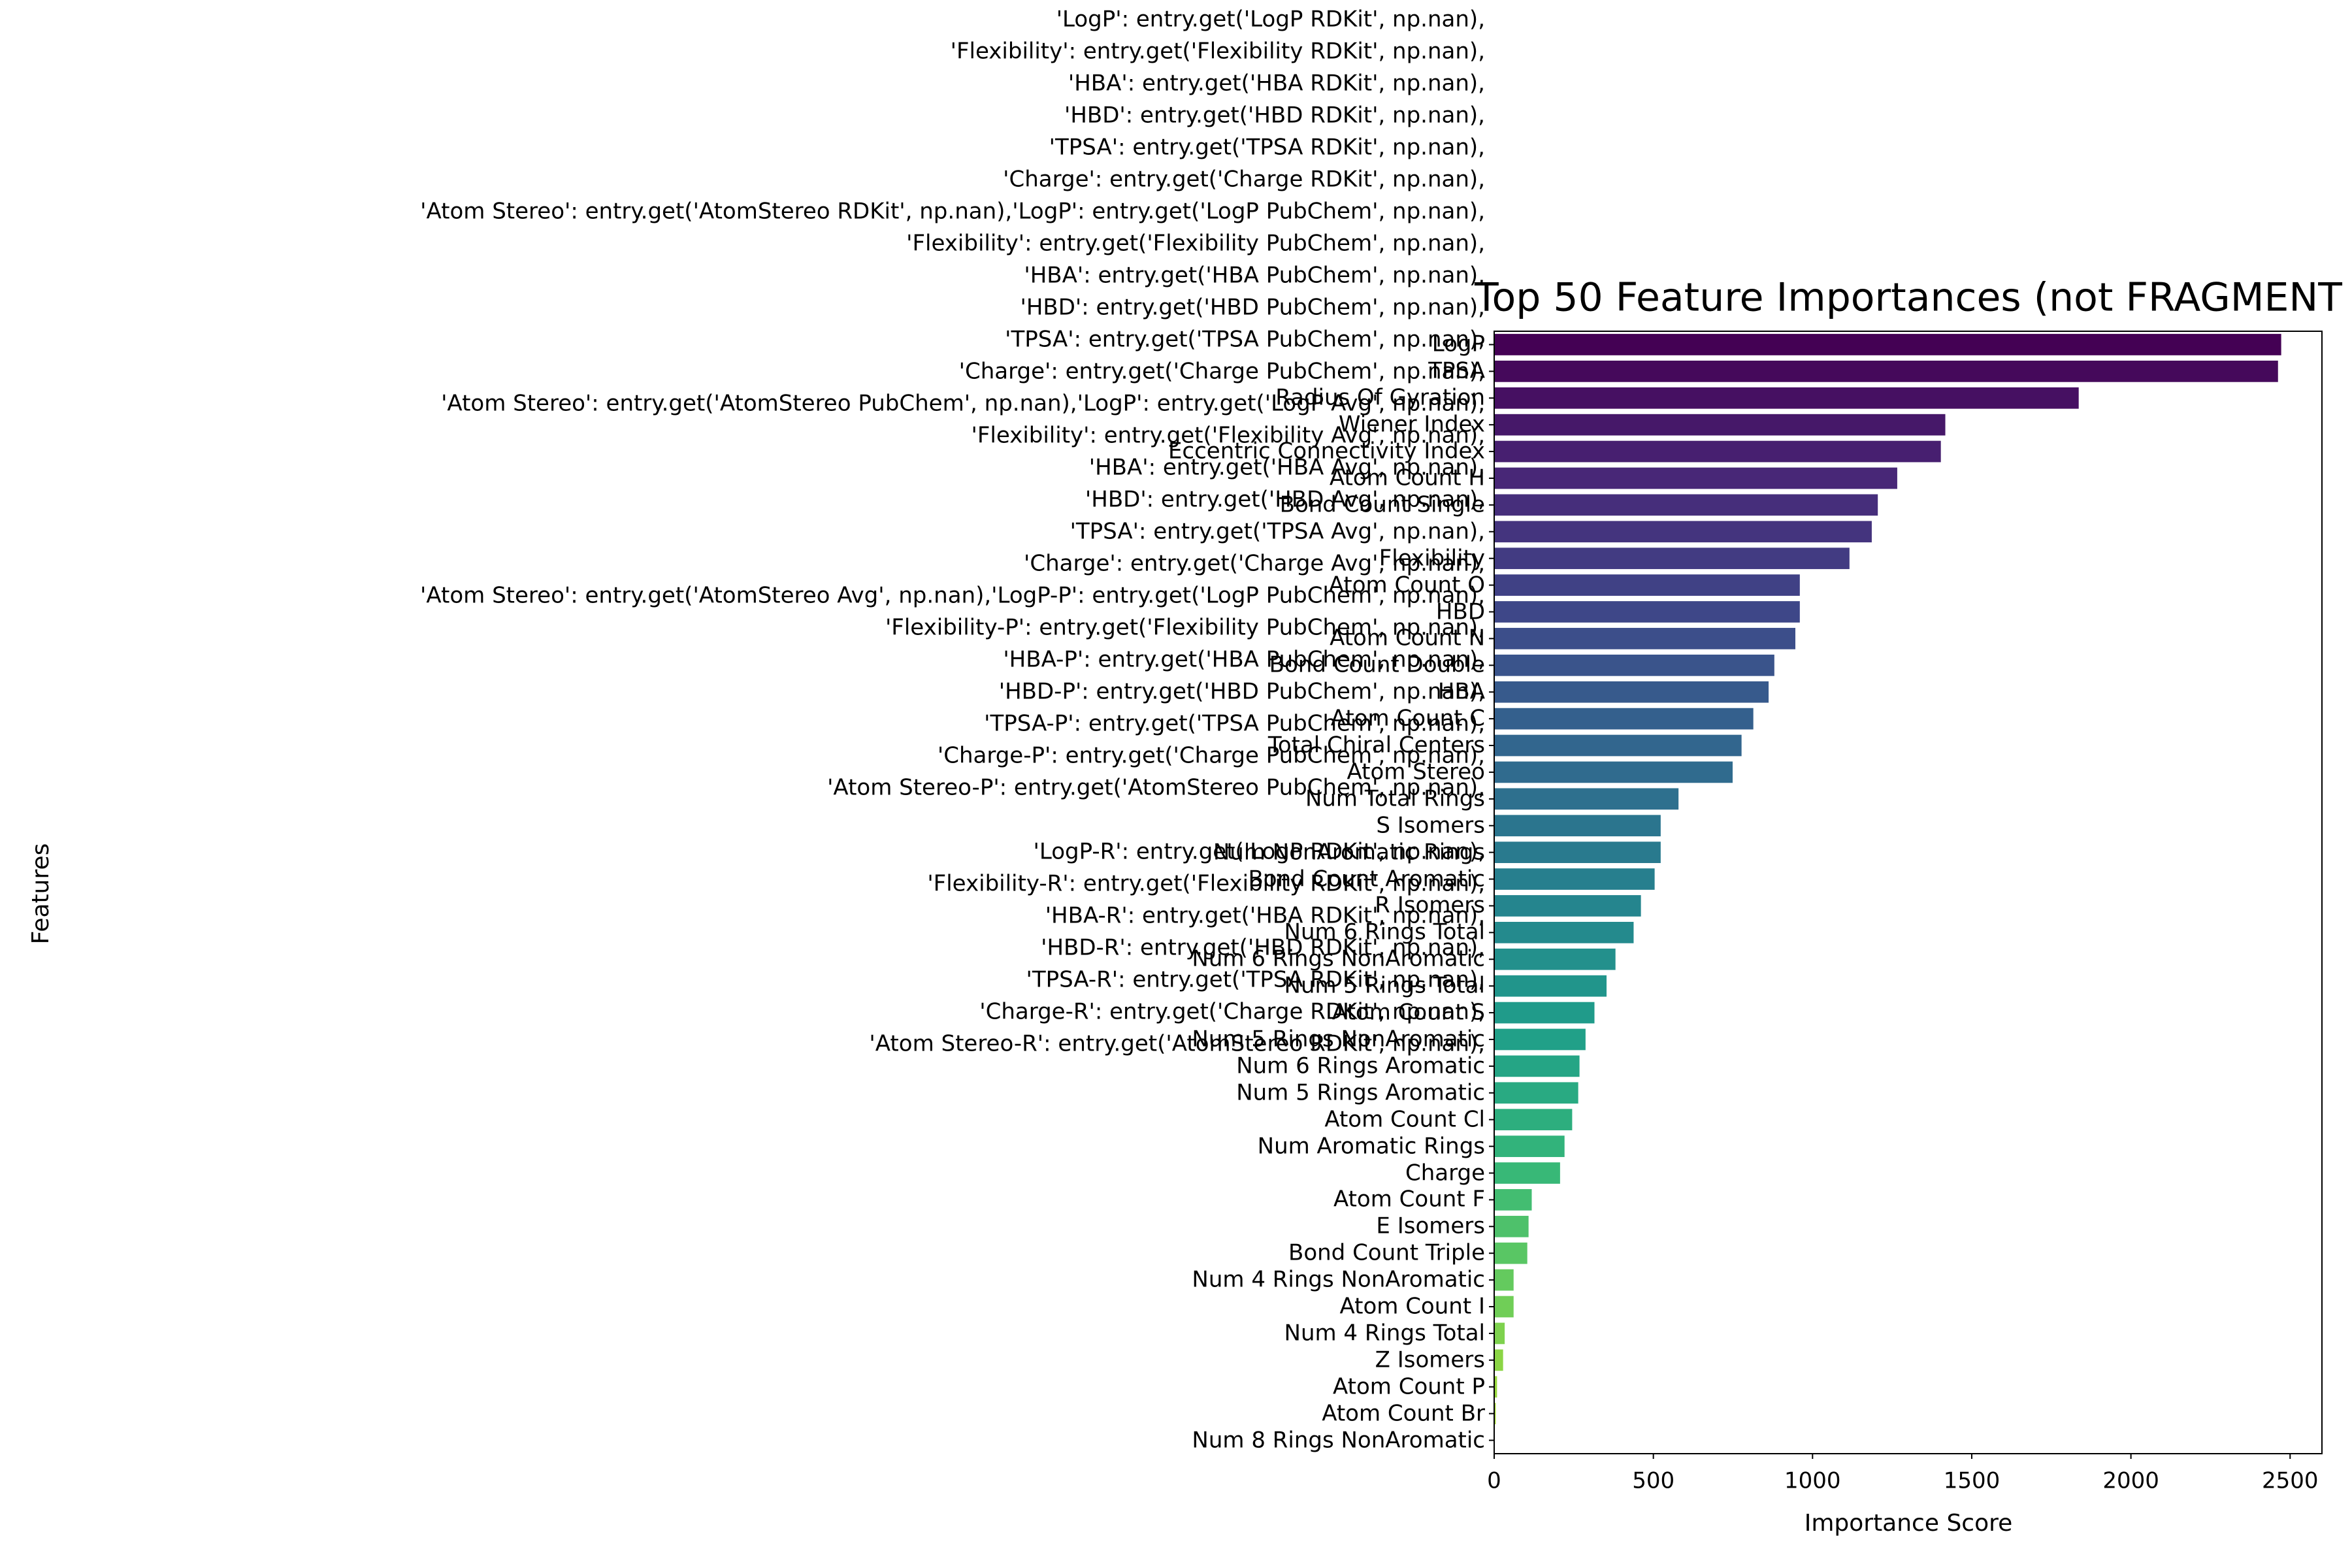 This screenshot has width=2352, height=1568. What do you see at coordinates (1458, 344) in the screenshot?
I see `y-tick-label: LogP` at bounding box center [1458, 344].